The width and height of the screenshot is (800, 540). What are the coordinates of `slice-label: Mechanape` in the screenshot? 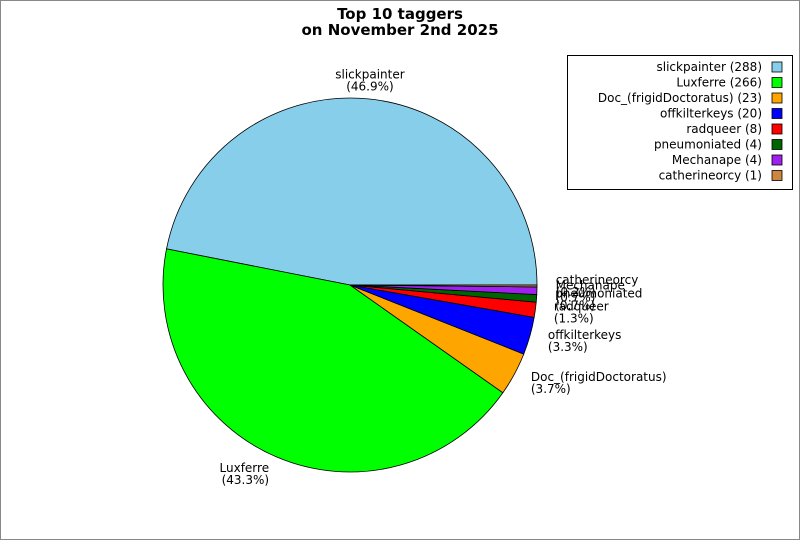 It's located at (590, 285).